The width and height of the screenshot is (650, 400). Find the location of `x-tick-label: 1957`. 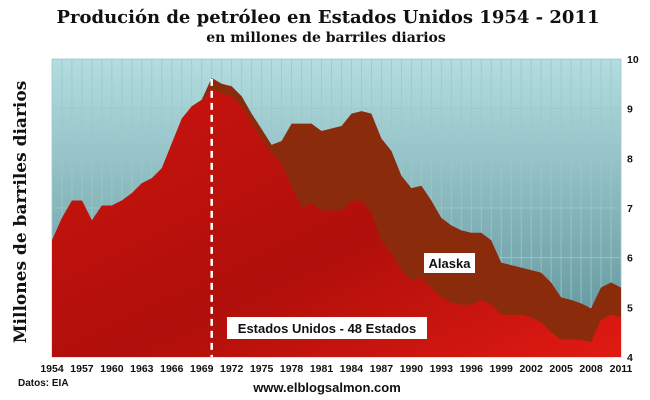

x-tick-label: 1957 is located at coordinates (82, 369).